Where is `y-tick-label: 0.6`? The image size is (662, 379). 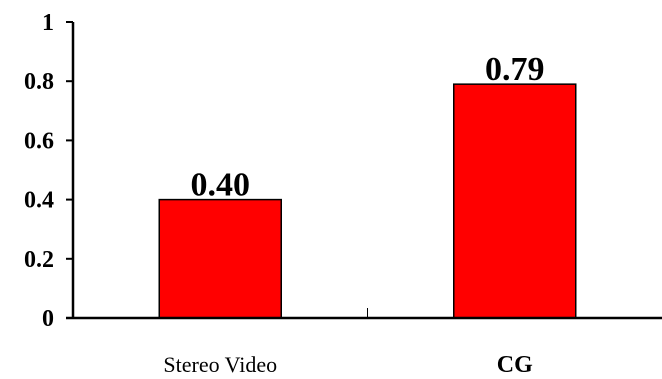
y-tick-label: 0.6 is located at coordinates (39, 141).